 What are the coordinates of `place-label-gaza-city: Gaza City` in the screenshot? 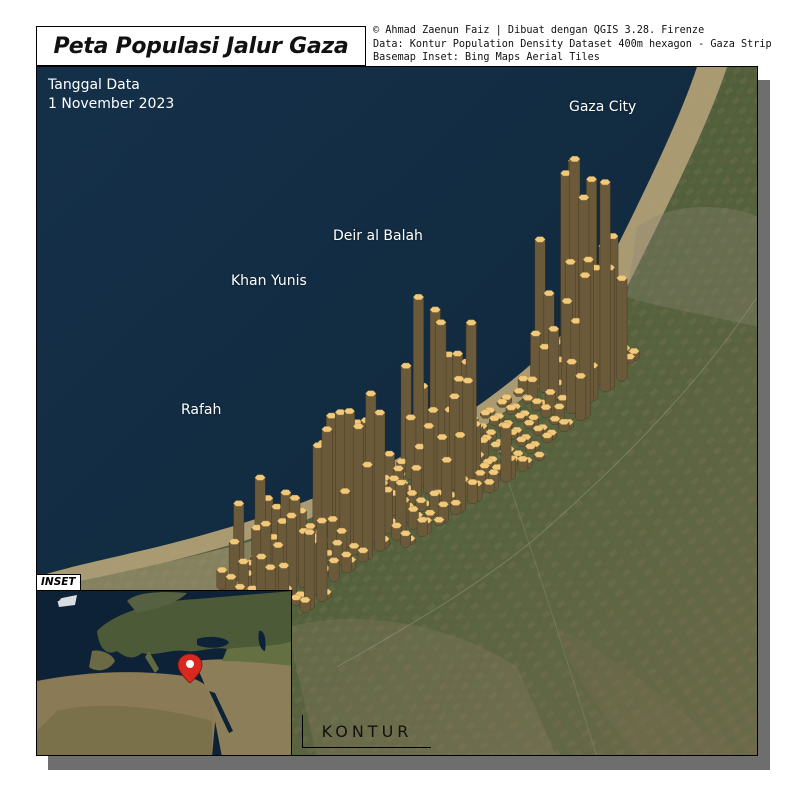 It's located at (603, 107).